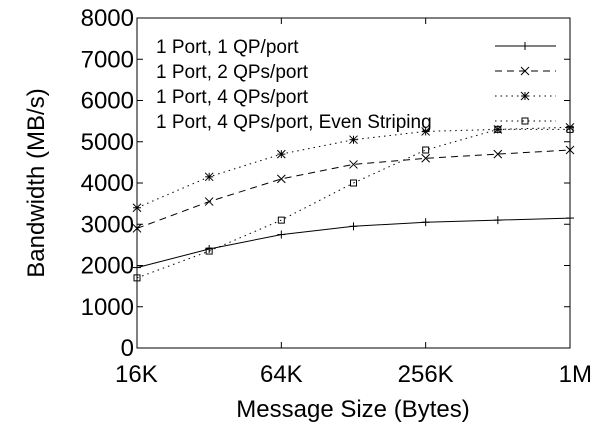  What do you see at coordinates (575, 374) in the screenshot?
I see `x-tick-label: 1M` at bounding box center [575, 374].